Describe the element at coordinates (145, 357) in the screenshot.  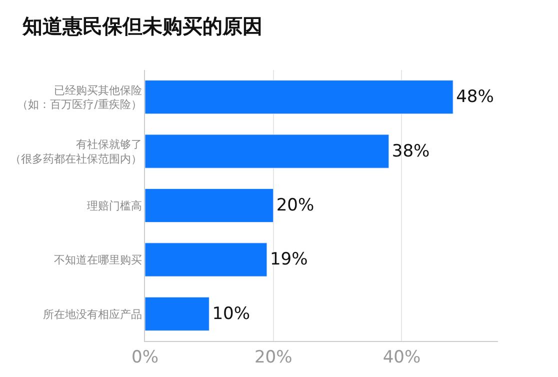
I see `x-tick-label: 0%` at that location.